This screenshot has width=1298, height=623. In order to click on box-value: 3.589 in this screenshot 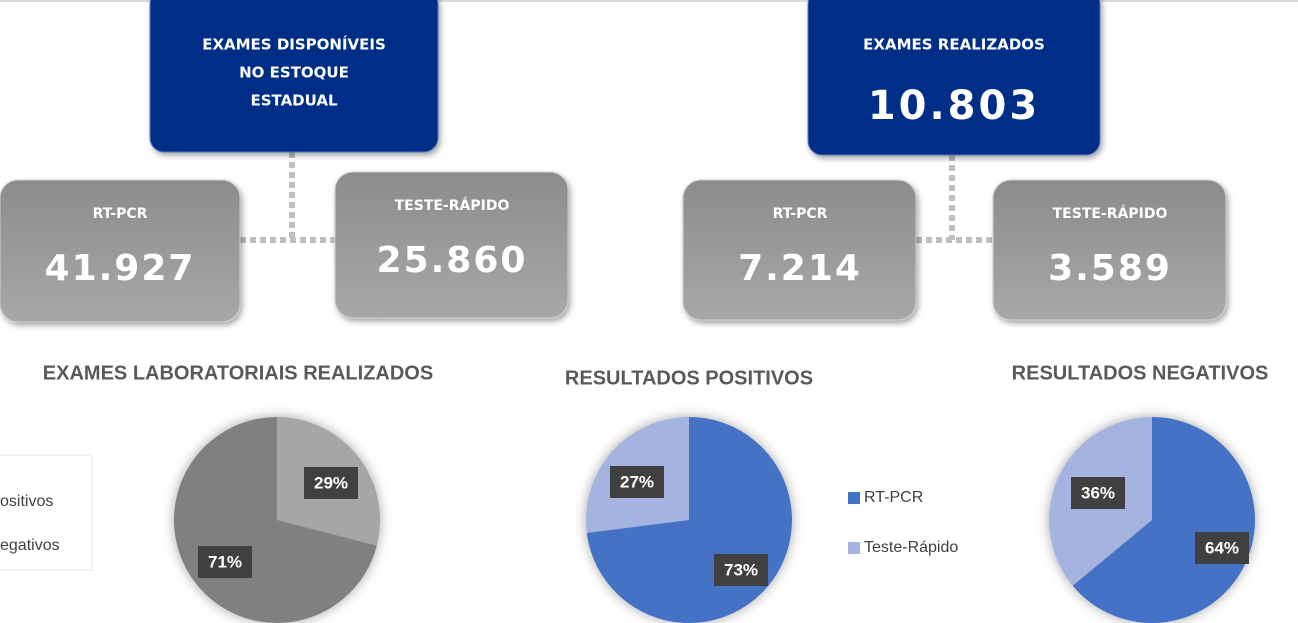, I will do `click(1110, 268)`.